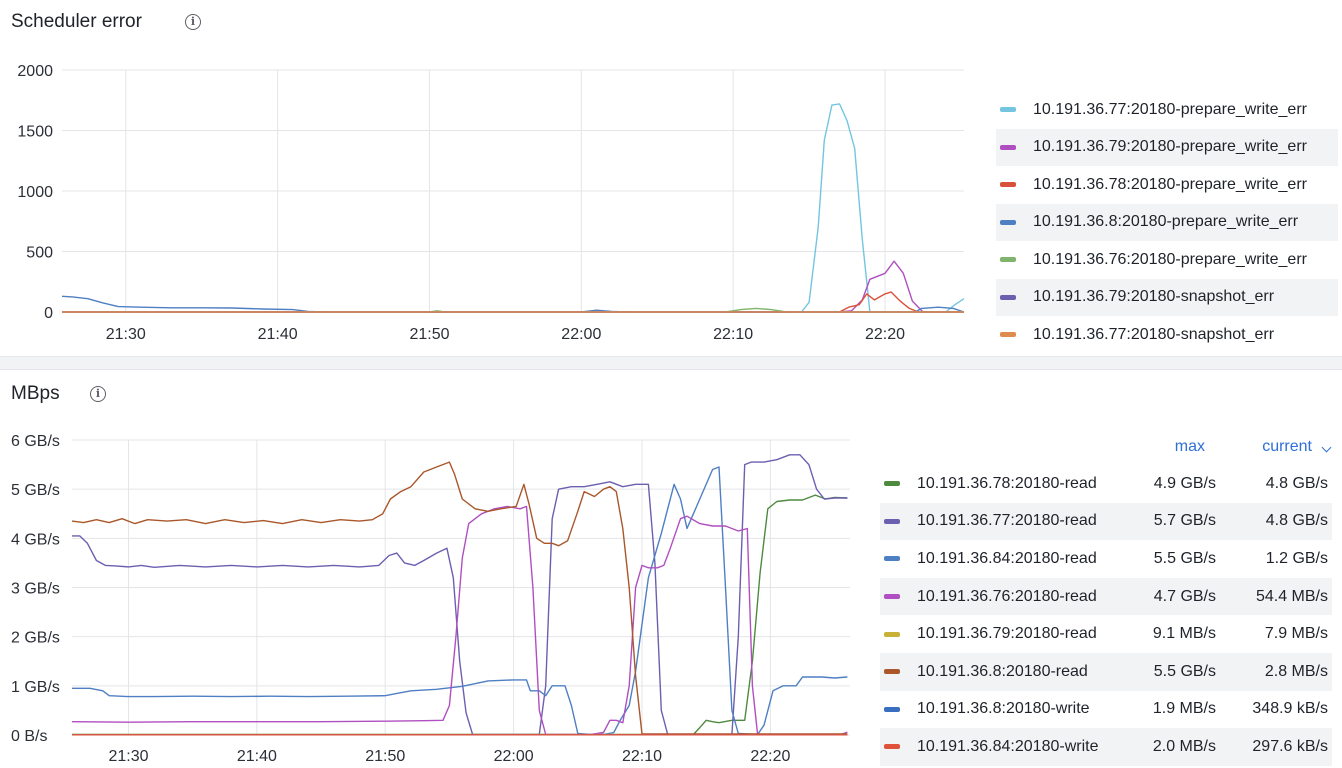 Image resolution: width=1342 pixels, height=768 pixels. What do you see at coordinates (35, 589) in the screenshot?
I see `y-tick-label: 3 GB/s` at bounding box center [35, 589].